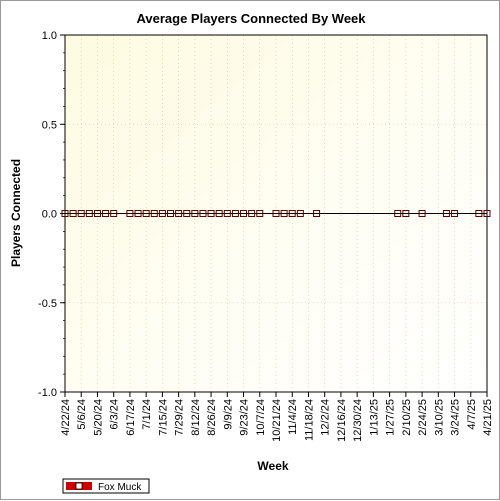 The width and height of the screenshot is (500, 501). What do you see at coordinates (407, 417) in the screenshot?
I see `x-tick-label: 2/10/25` at bounding box center [407, 417].